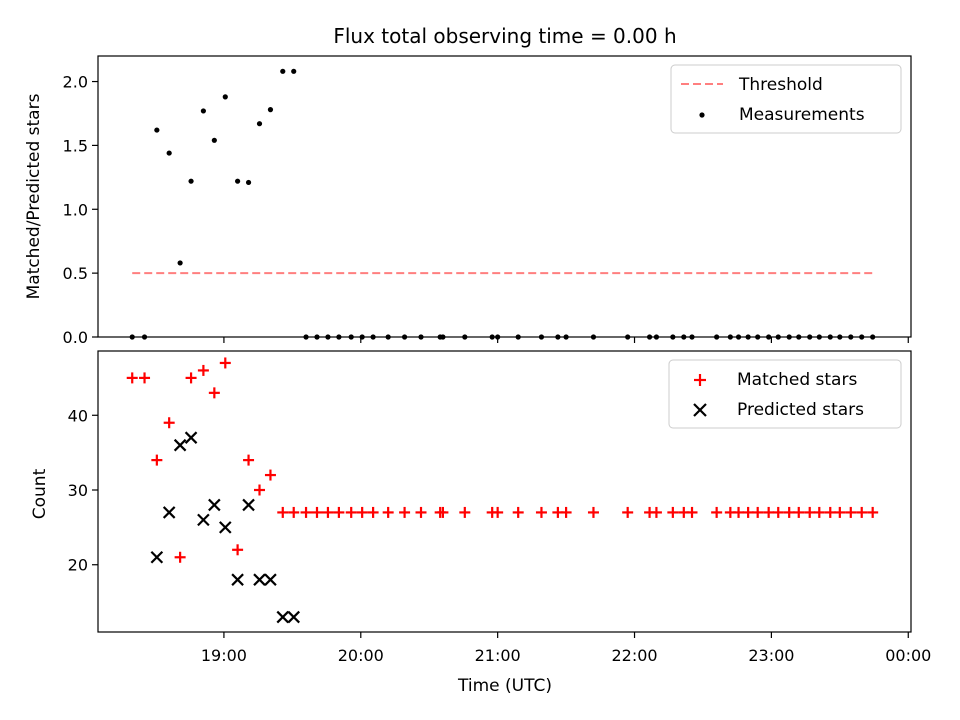 The image size is (960, 720). Describe the element at coordinates (771, 655) in the screenshot. I see `x-tick-label: 23:00` at that location.